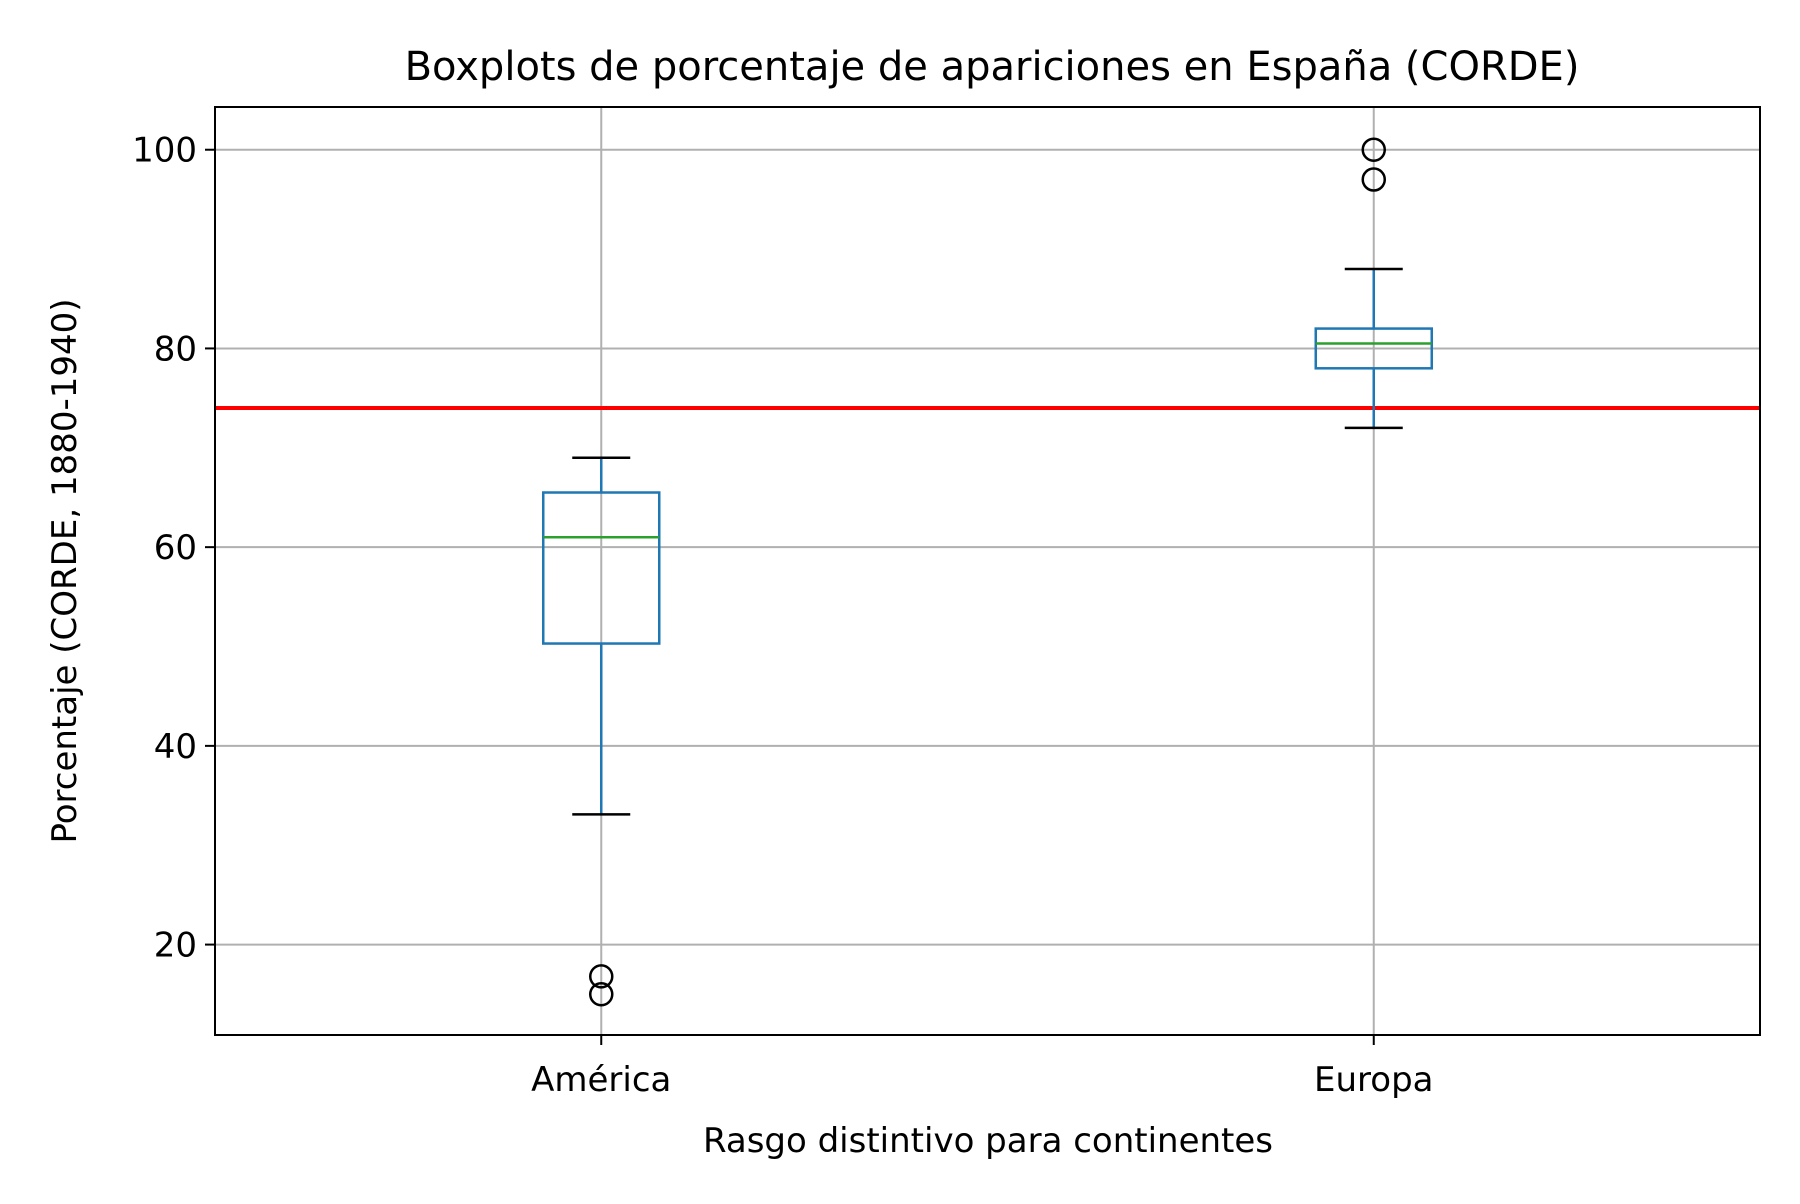  What do you see at coordinates (601, 1080) in the screenshot?
I see `x-tick-label: América` at bounding box center [601, 1080].